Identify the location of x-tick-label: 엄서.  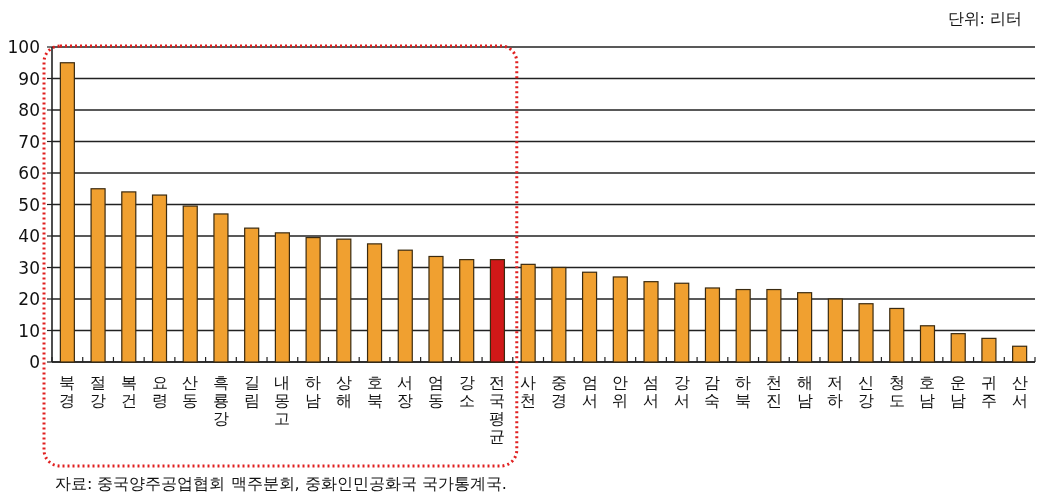
(589, 391).